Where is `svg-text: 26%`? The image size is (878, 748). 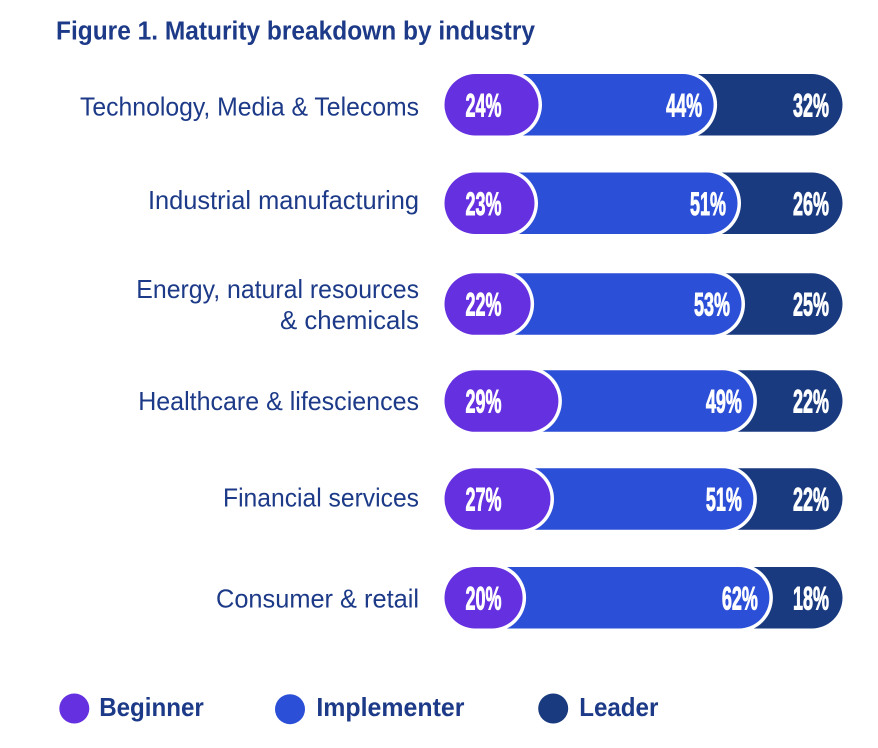 svg-text: 26% is located at coordinates (811, 204).